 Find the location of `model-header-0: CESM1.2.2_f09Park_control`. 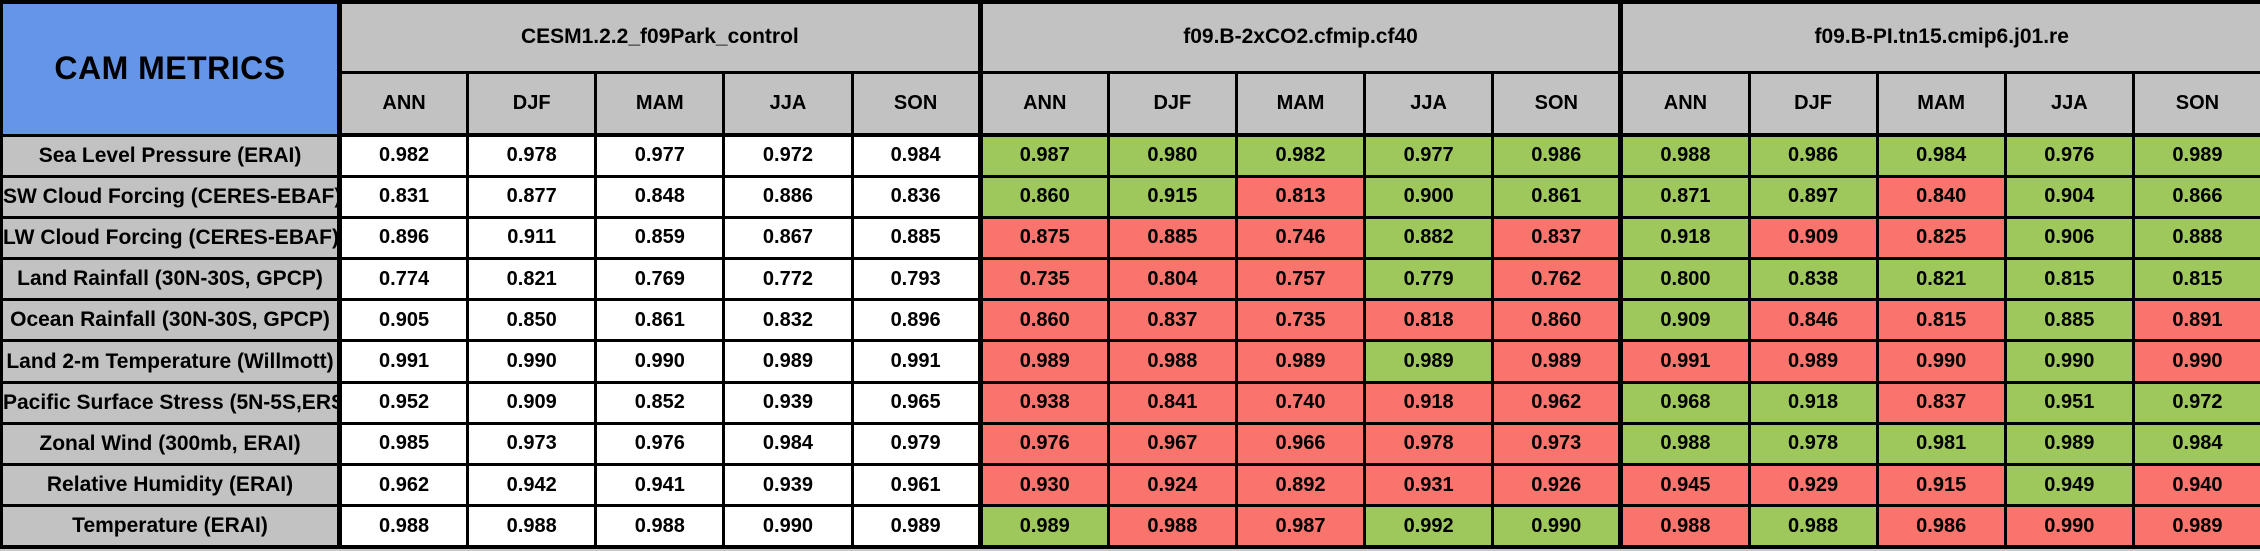

model-header-0: CESM1.2.2_f09Park_control is located at coordinates (659, 37).